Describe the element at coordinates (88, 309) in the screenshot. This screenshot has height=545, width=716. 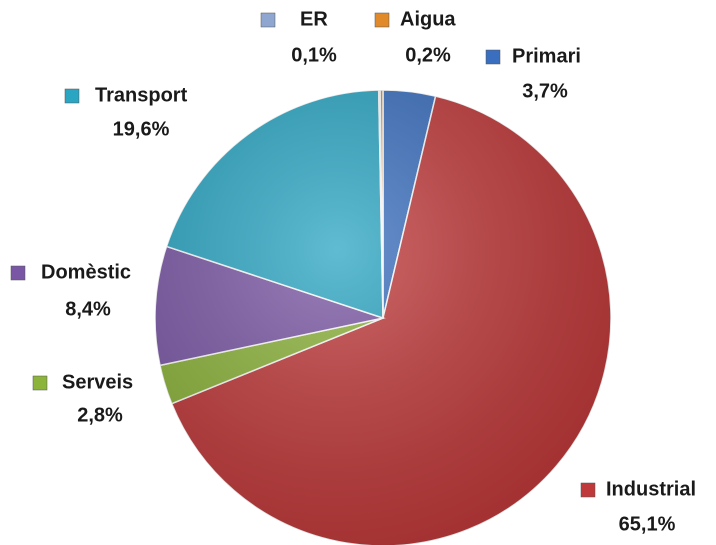
I see `value-label: 8,4%` at that location.